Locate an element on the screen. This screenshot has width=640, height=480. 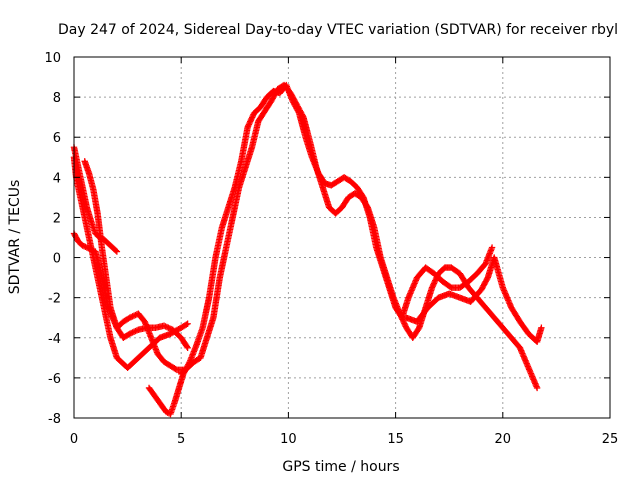
y-tick-label: 2 is located at coordinates (57, 218).